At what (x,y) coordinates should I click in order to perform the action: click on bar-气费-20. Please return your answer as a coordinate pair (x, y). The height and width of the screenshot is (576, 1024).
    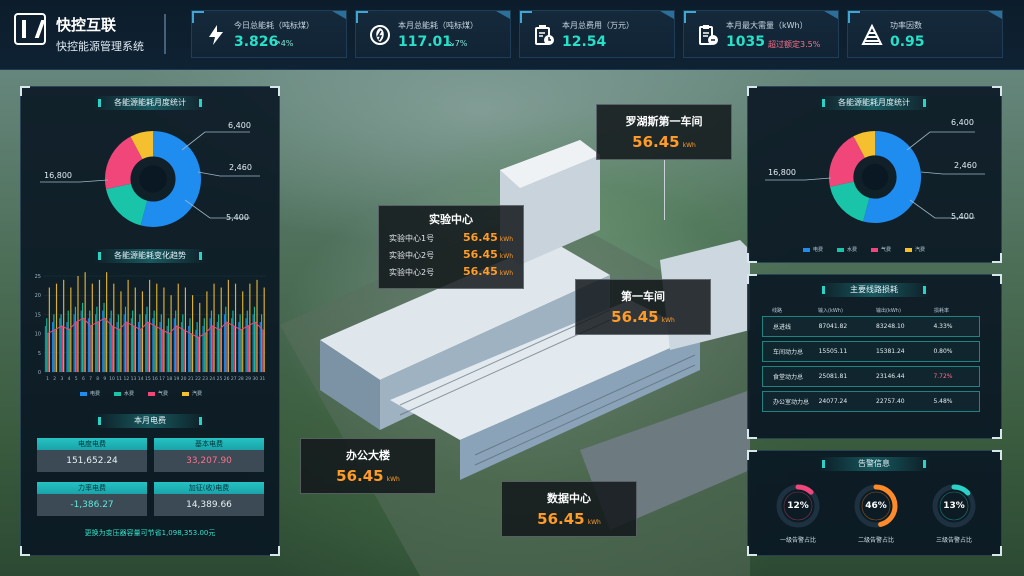
    Looking at the image, I should click on (184, 350).